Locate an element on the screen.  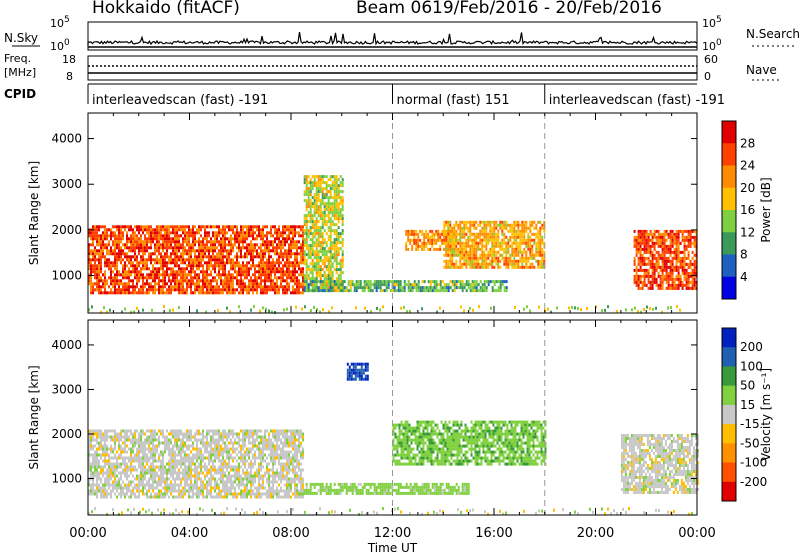
x-tick-label: 20:00 is located at coordinates (595, 533).